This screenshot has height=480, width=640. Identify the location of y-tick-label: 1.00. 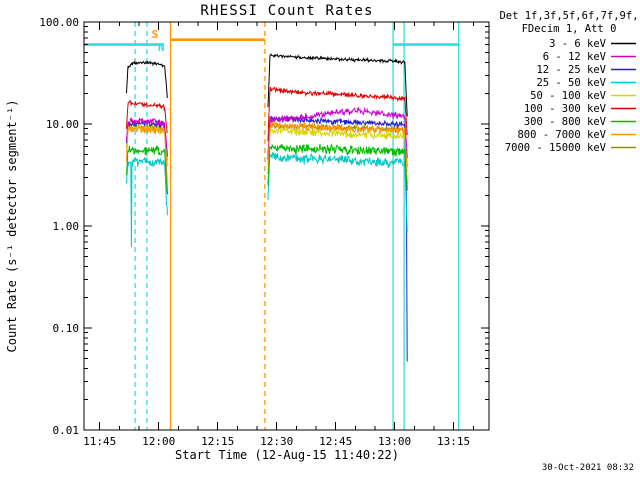
(66, 226).